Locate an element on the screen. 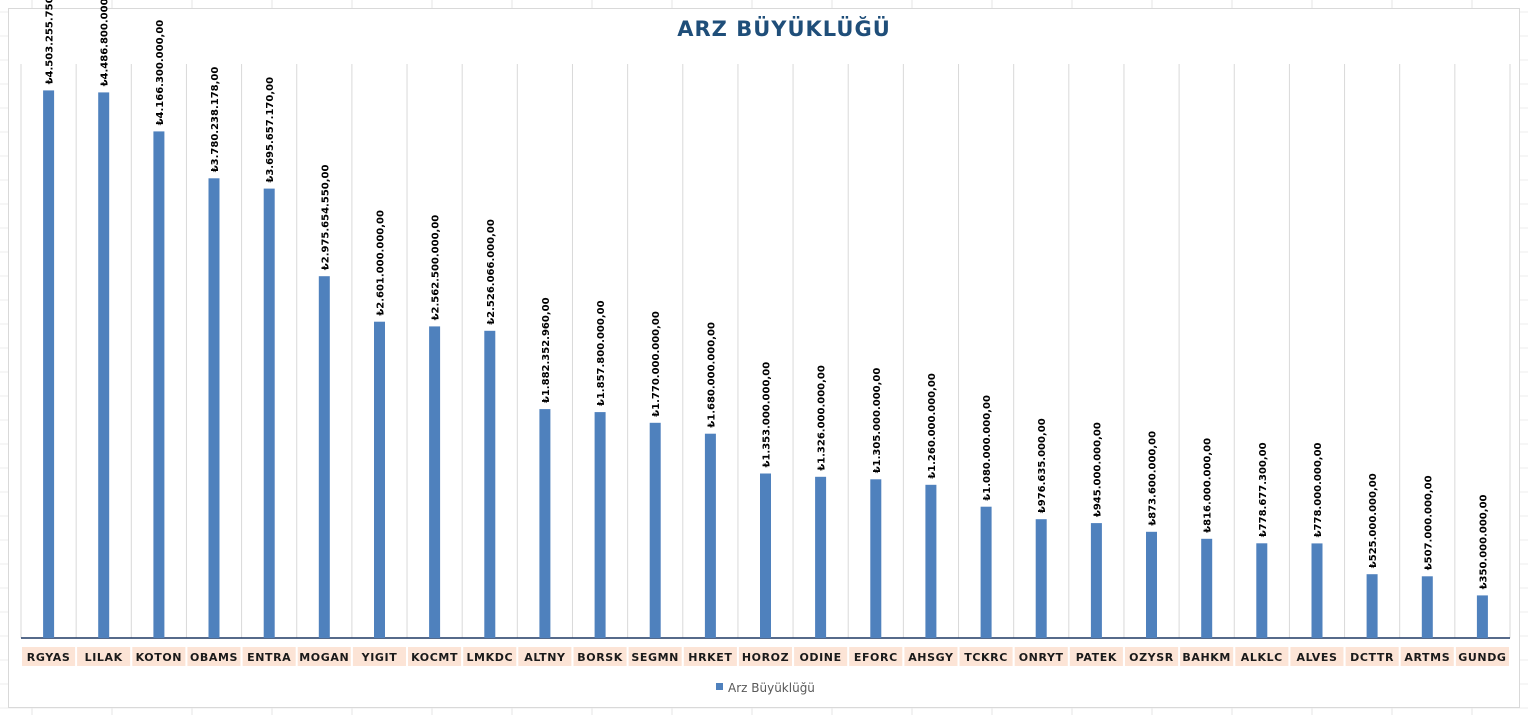  data-label-lmkdc: ₺2.526.066.000,00 is located at coordinates (491, 272).